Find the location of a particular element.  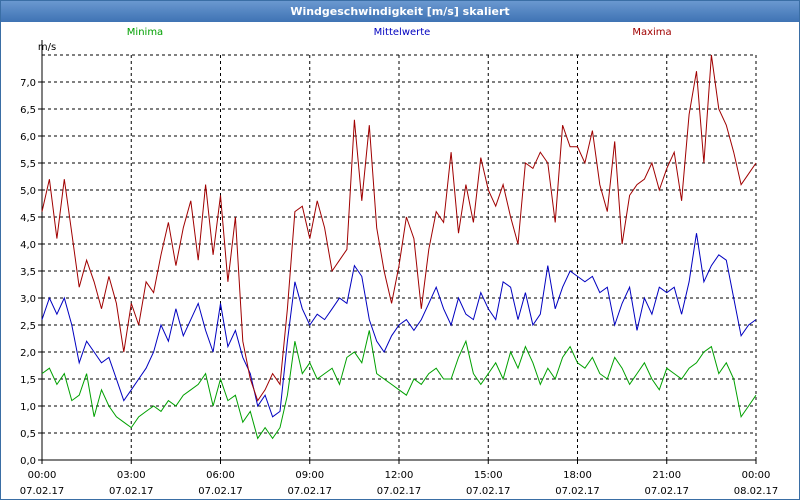

window-title: Windgeschwindigkeit [m/s] skaliert is located at coordinates (400, 11).